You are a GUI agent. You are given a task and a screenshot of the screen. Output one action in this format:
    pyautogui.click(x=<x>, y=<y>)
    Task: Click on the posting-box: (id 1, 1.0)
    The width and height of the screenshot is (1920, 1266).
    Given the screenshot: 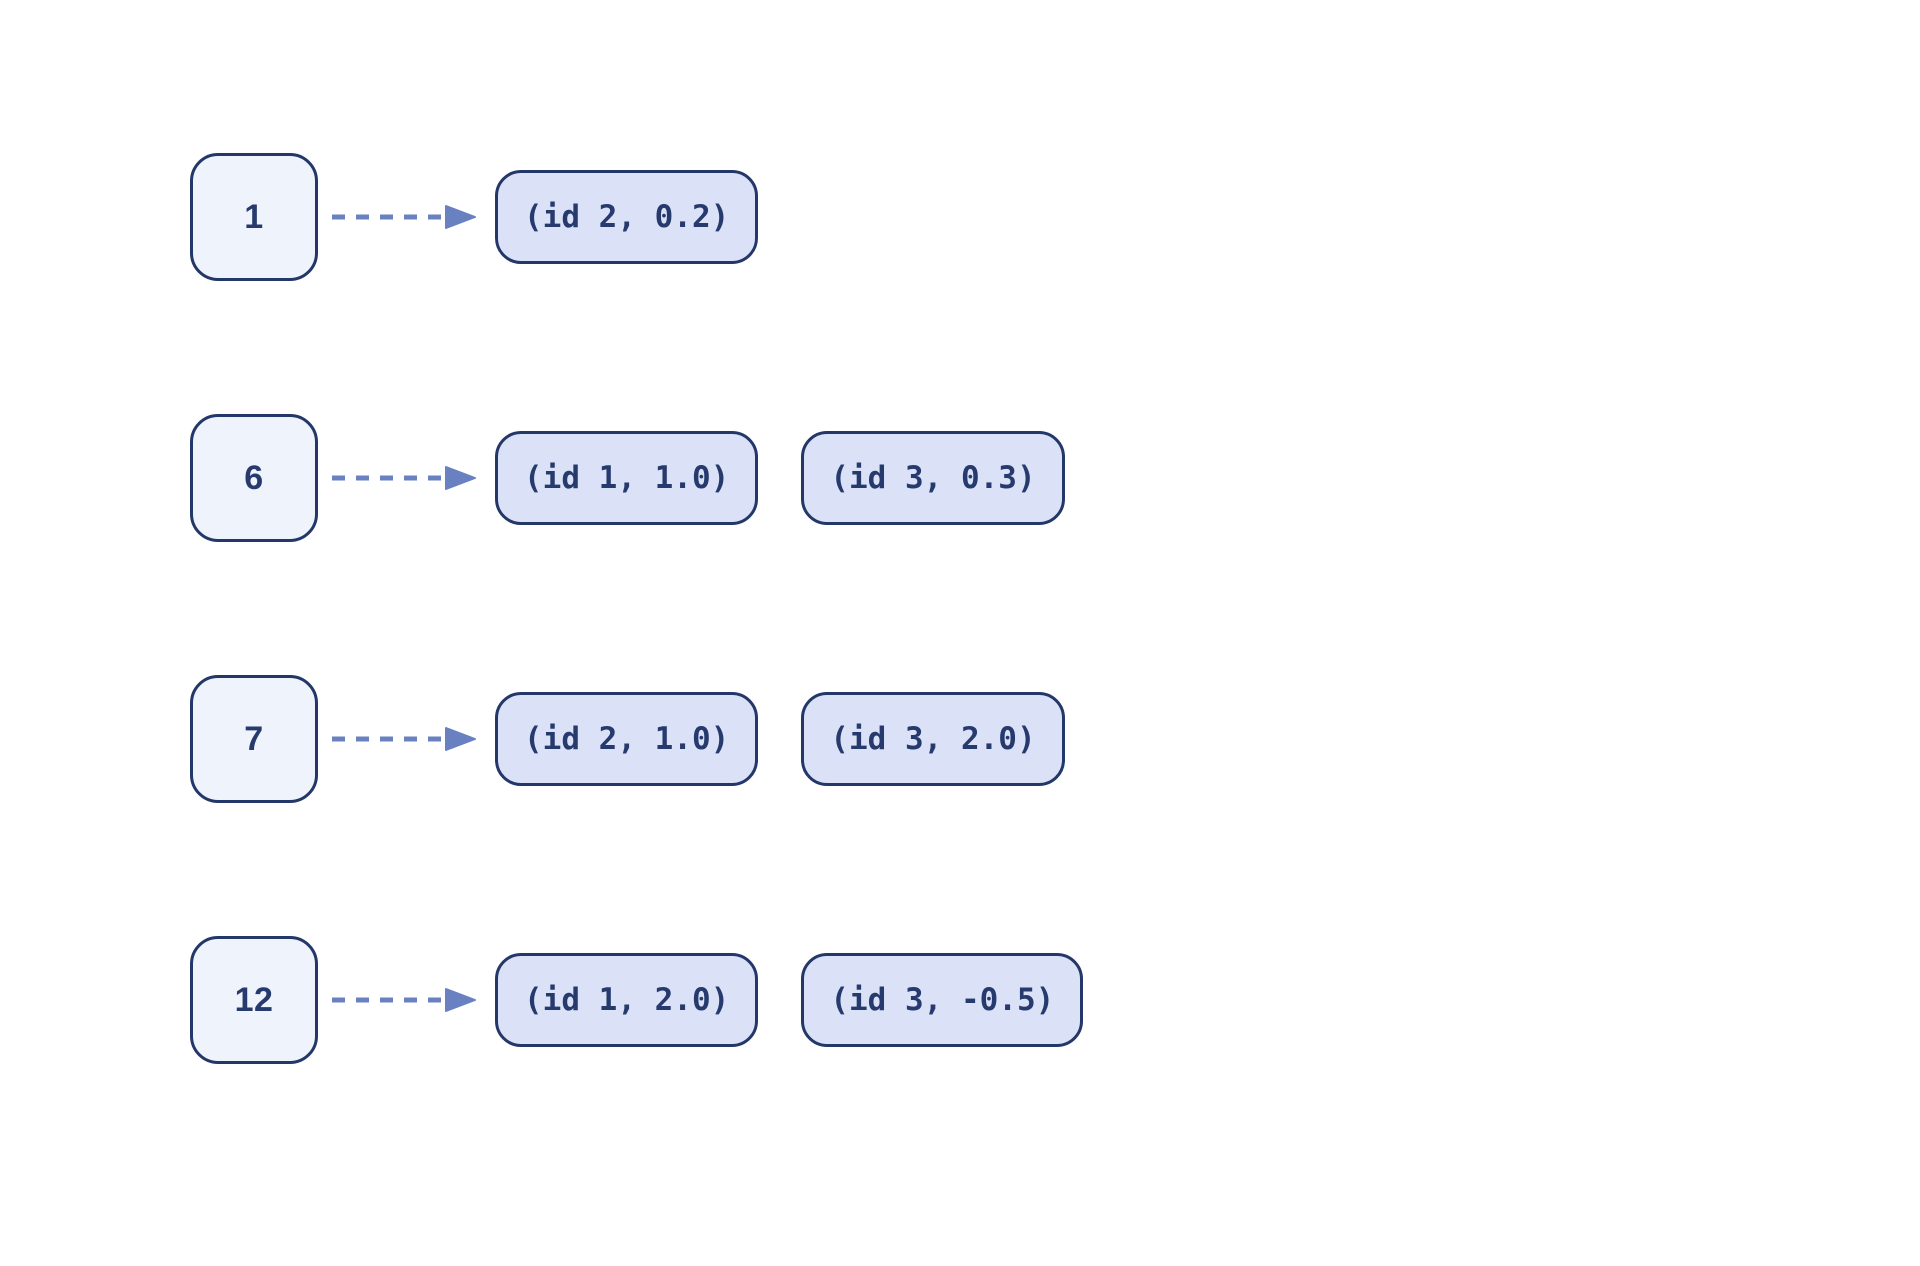 What is the action you would take?
    pyautogui.click(x=627, y=478)
    